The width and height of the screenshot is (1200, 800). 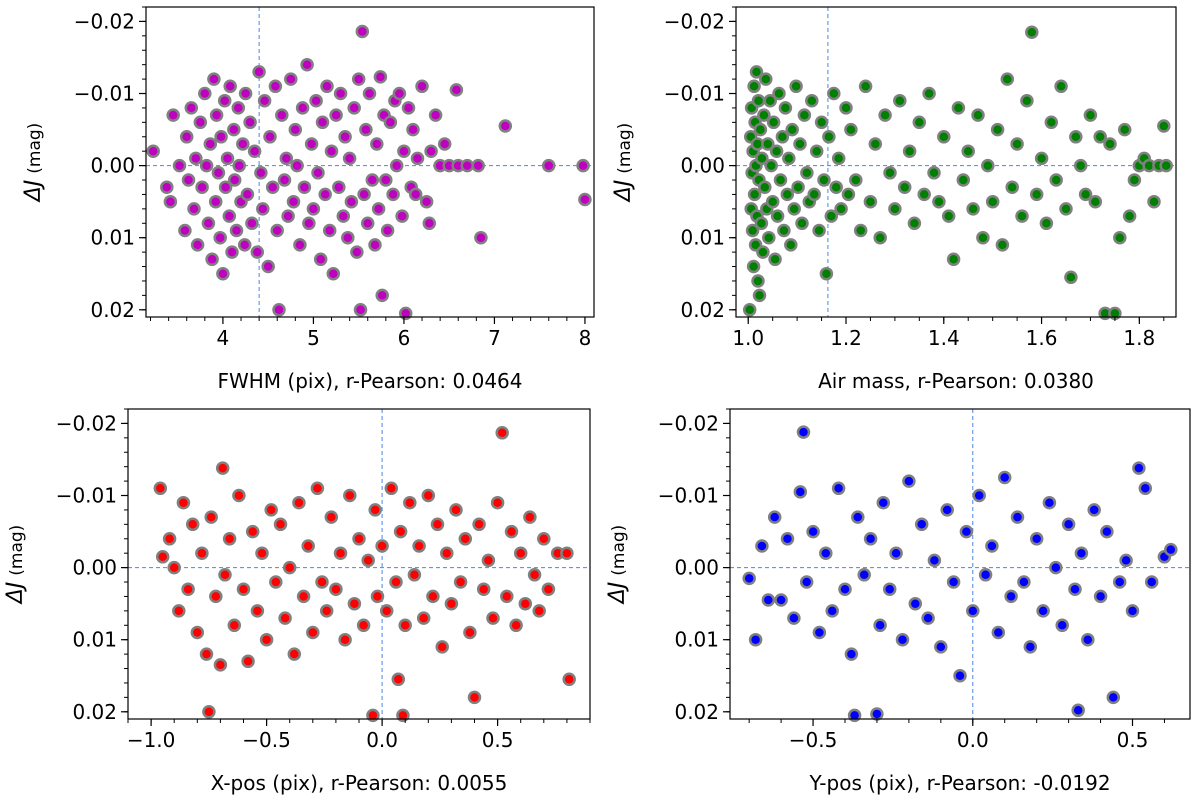 I want to click on y-axis-label: ΔJ (mag), so click(x=617, y=565).